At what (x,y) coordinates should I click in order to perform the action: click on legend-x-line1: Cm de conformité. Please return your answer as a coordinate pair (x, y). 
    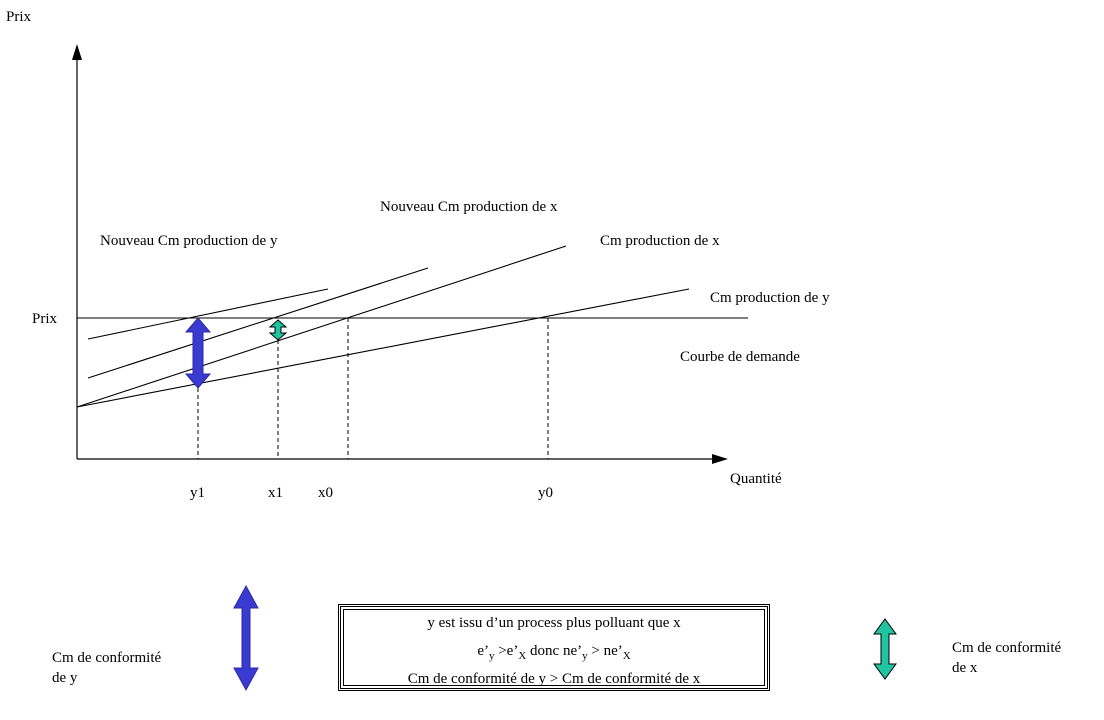
    Looking at the image, I should click on (1007, 648).